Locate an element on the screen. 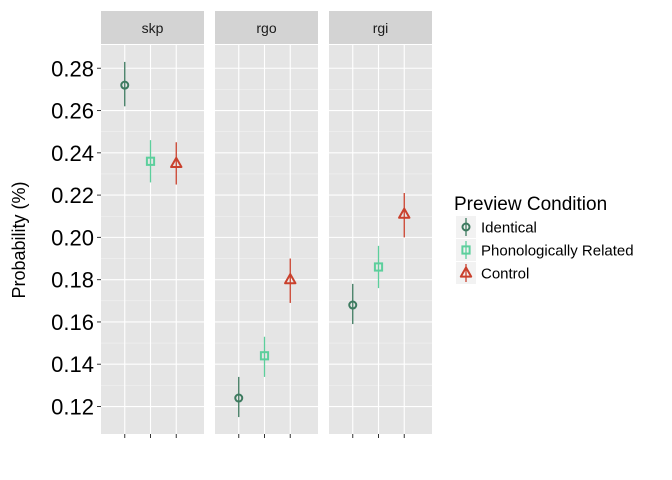 This screenshot has height=480, width=672. facet-panel-rgo: rgo is located at coordinates (266, 224).